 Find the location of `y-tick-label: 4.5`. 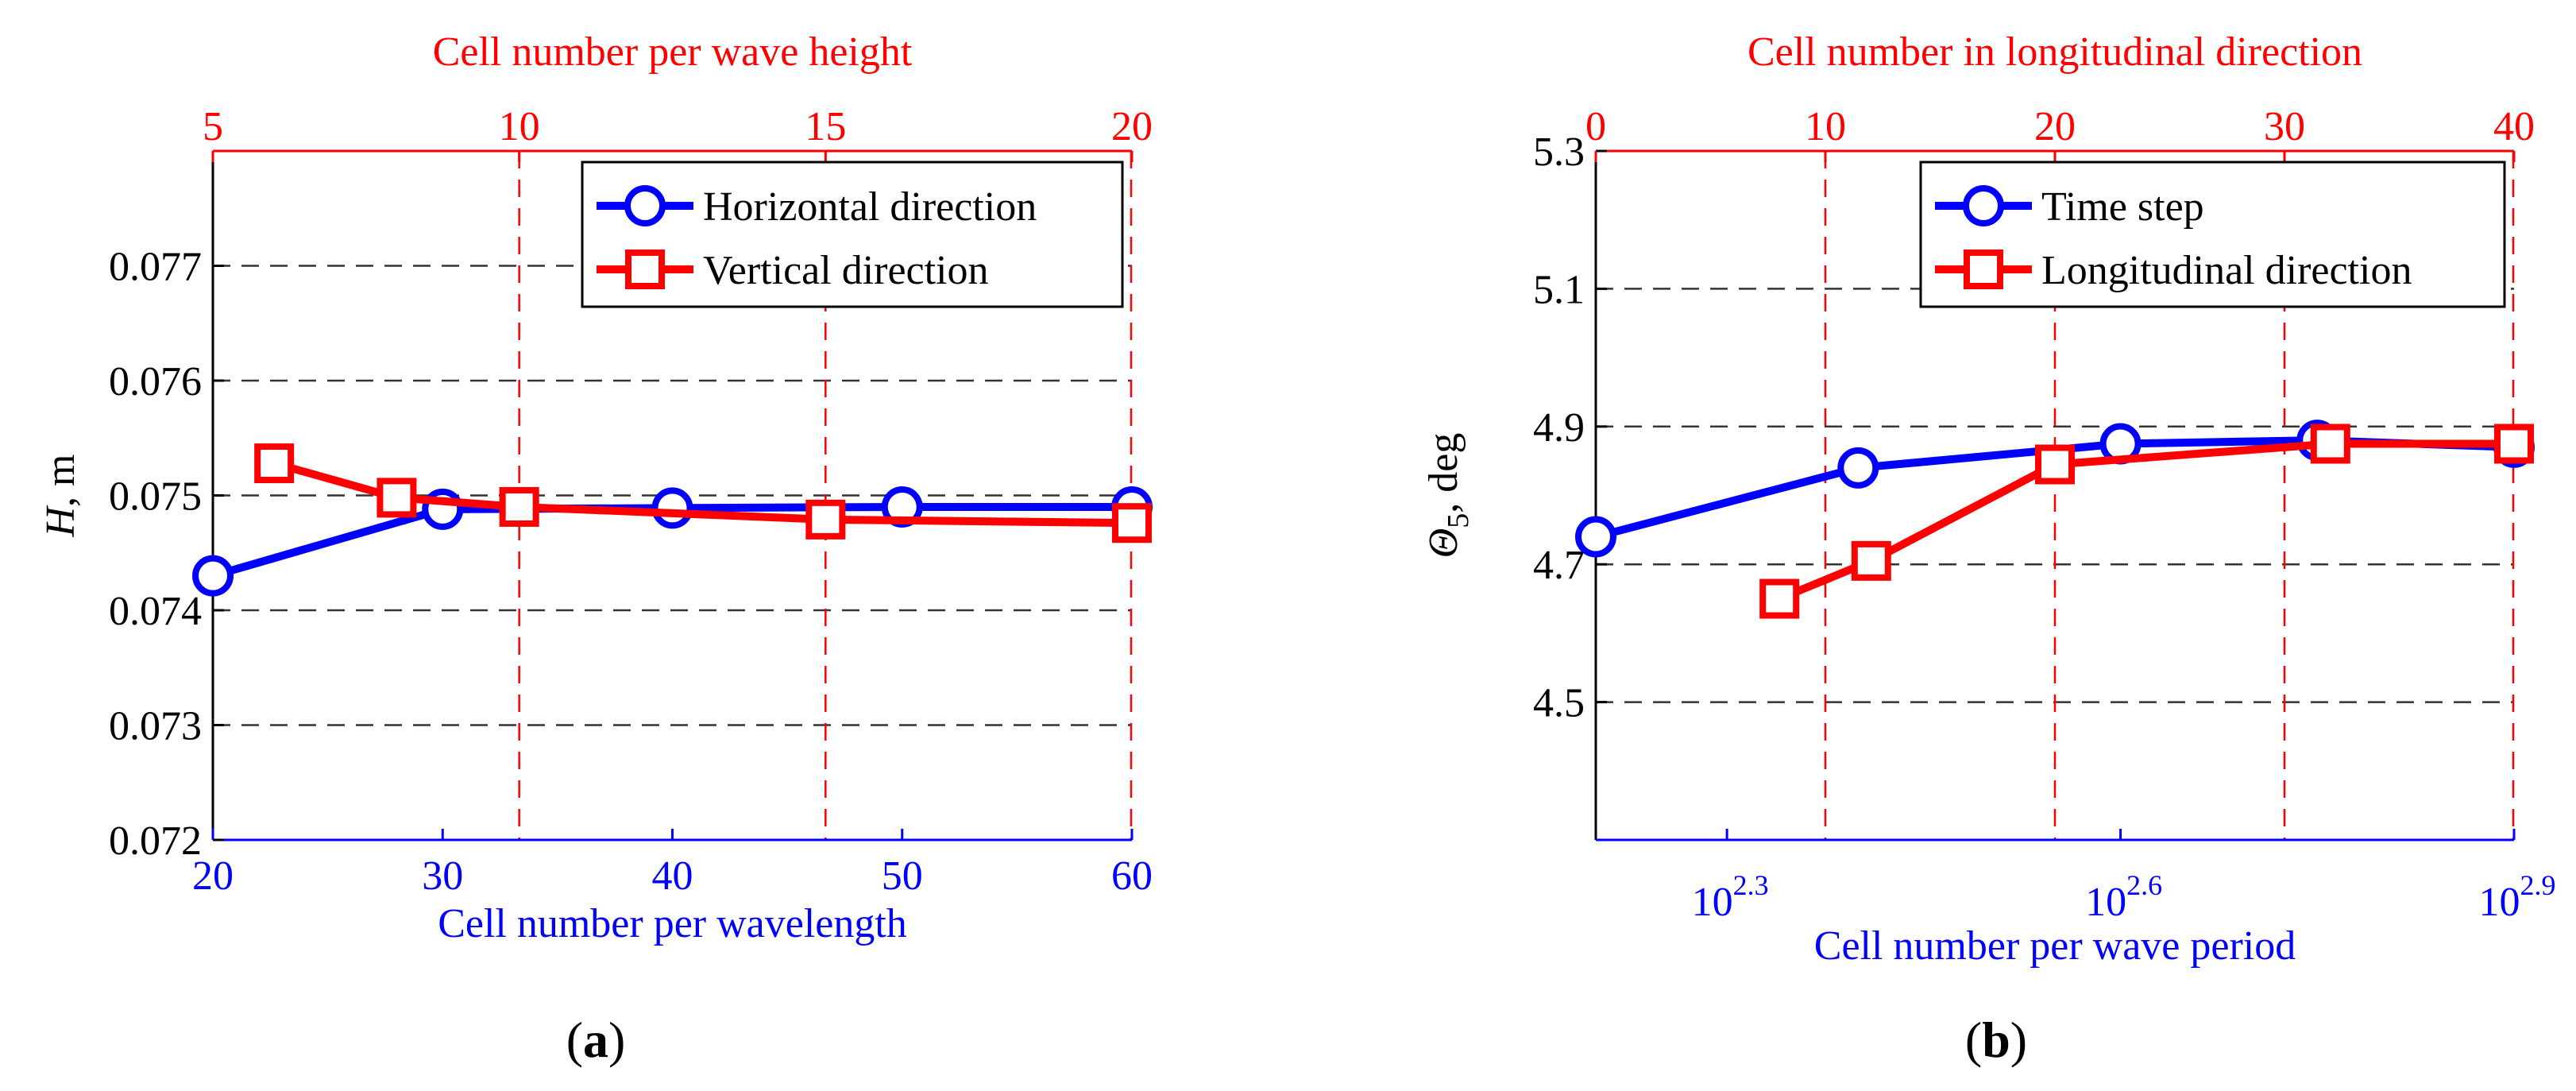

y-tick-label: 4.5 is located at coordinates (1559, 703).